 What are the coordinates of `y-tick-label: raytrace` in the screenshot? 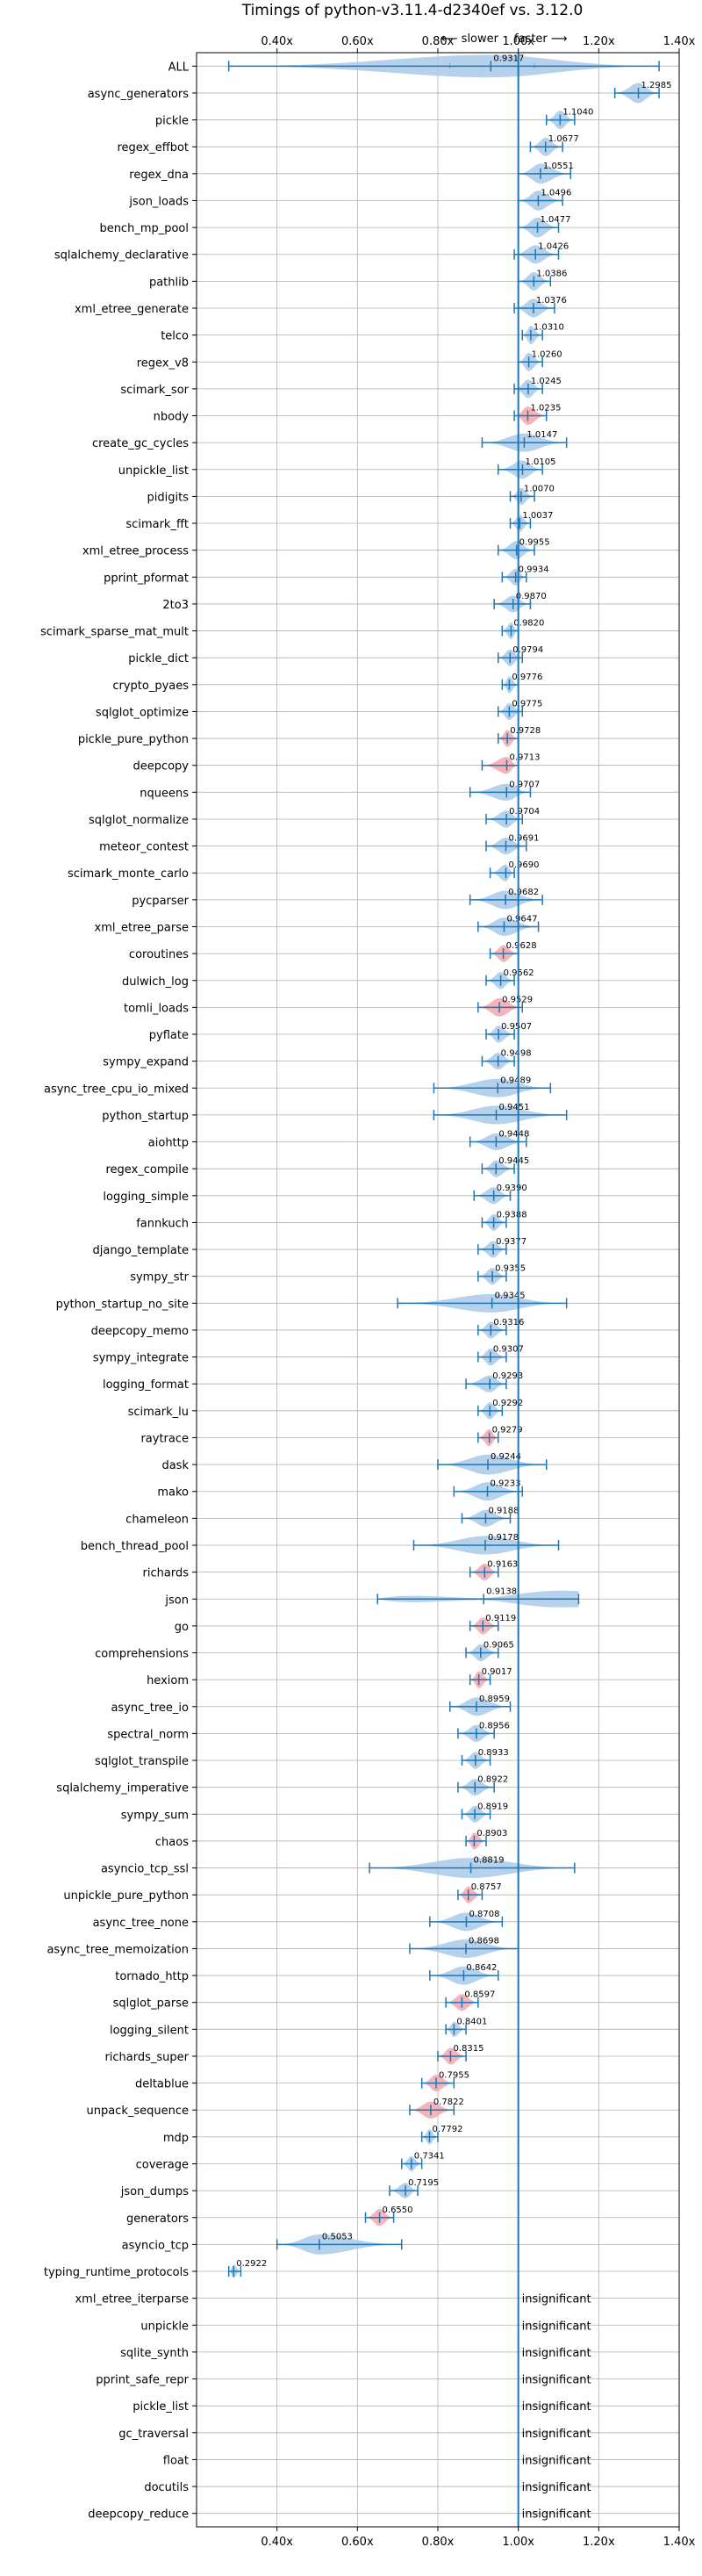 It's located at (164, 1438).